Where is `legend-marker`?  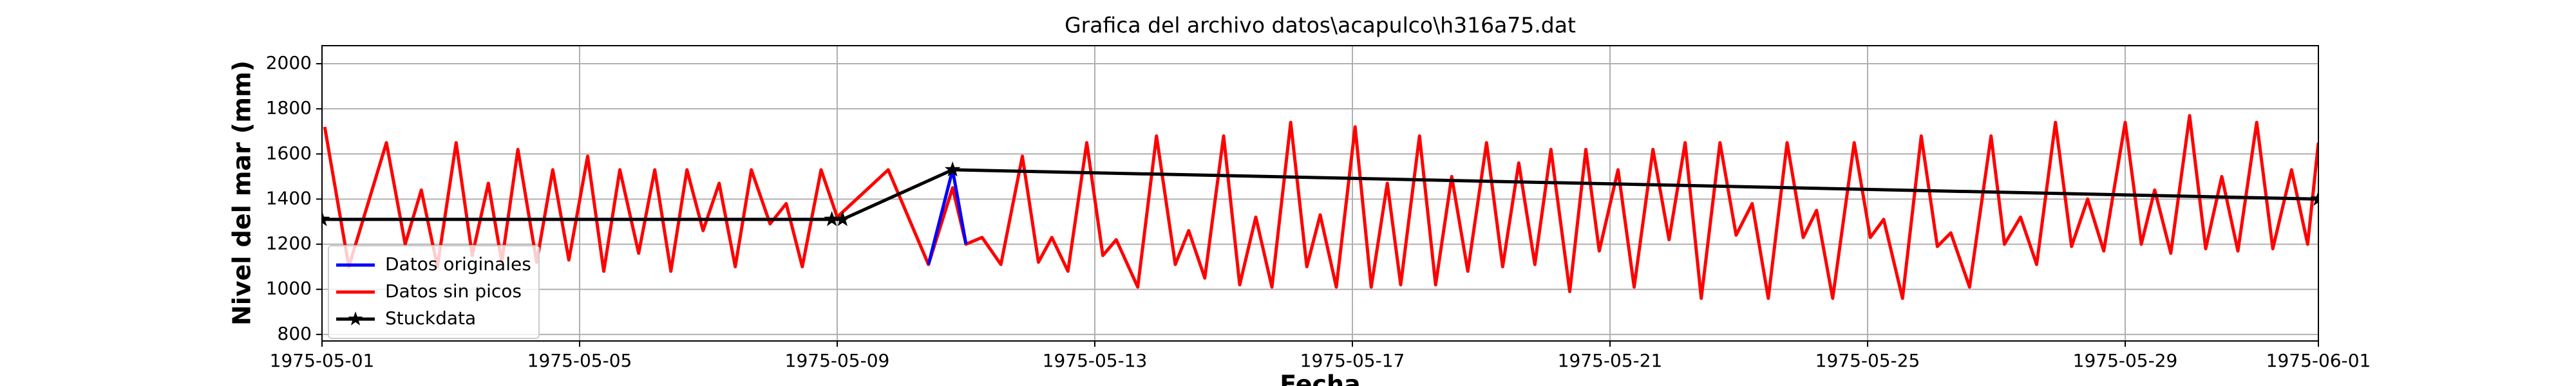
legend-marker is located at coordinates (355, 318).